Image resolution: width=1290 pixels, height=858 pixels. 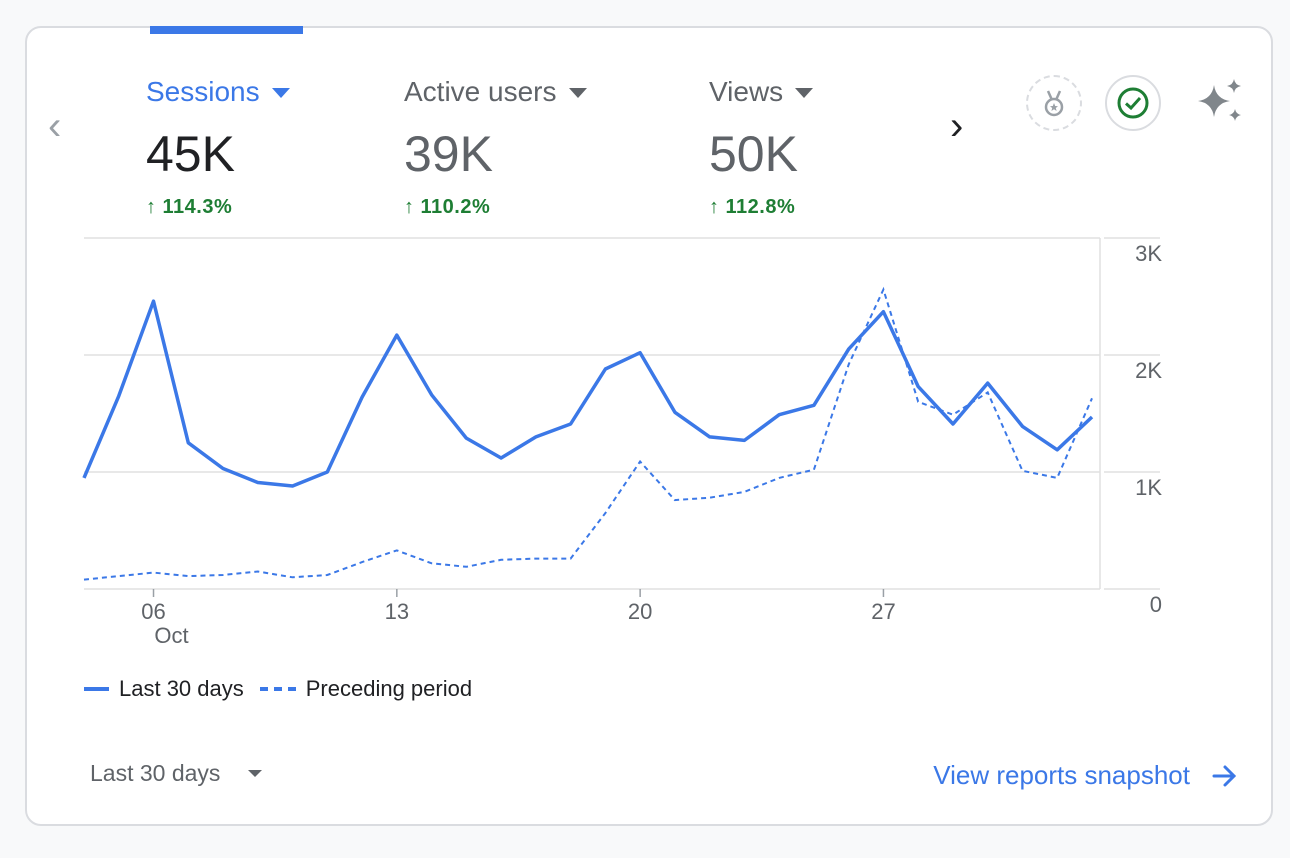 What do you see at coordinates (957, 126) in the screenshot?
I see `chevron-right-icon: ›` at bounding box center [957, 126].